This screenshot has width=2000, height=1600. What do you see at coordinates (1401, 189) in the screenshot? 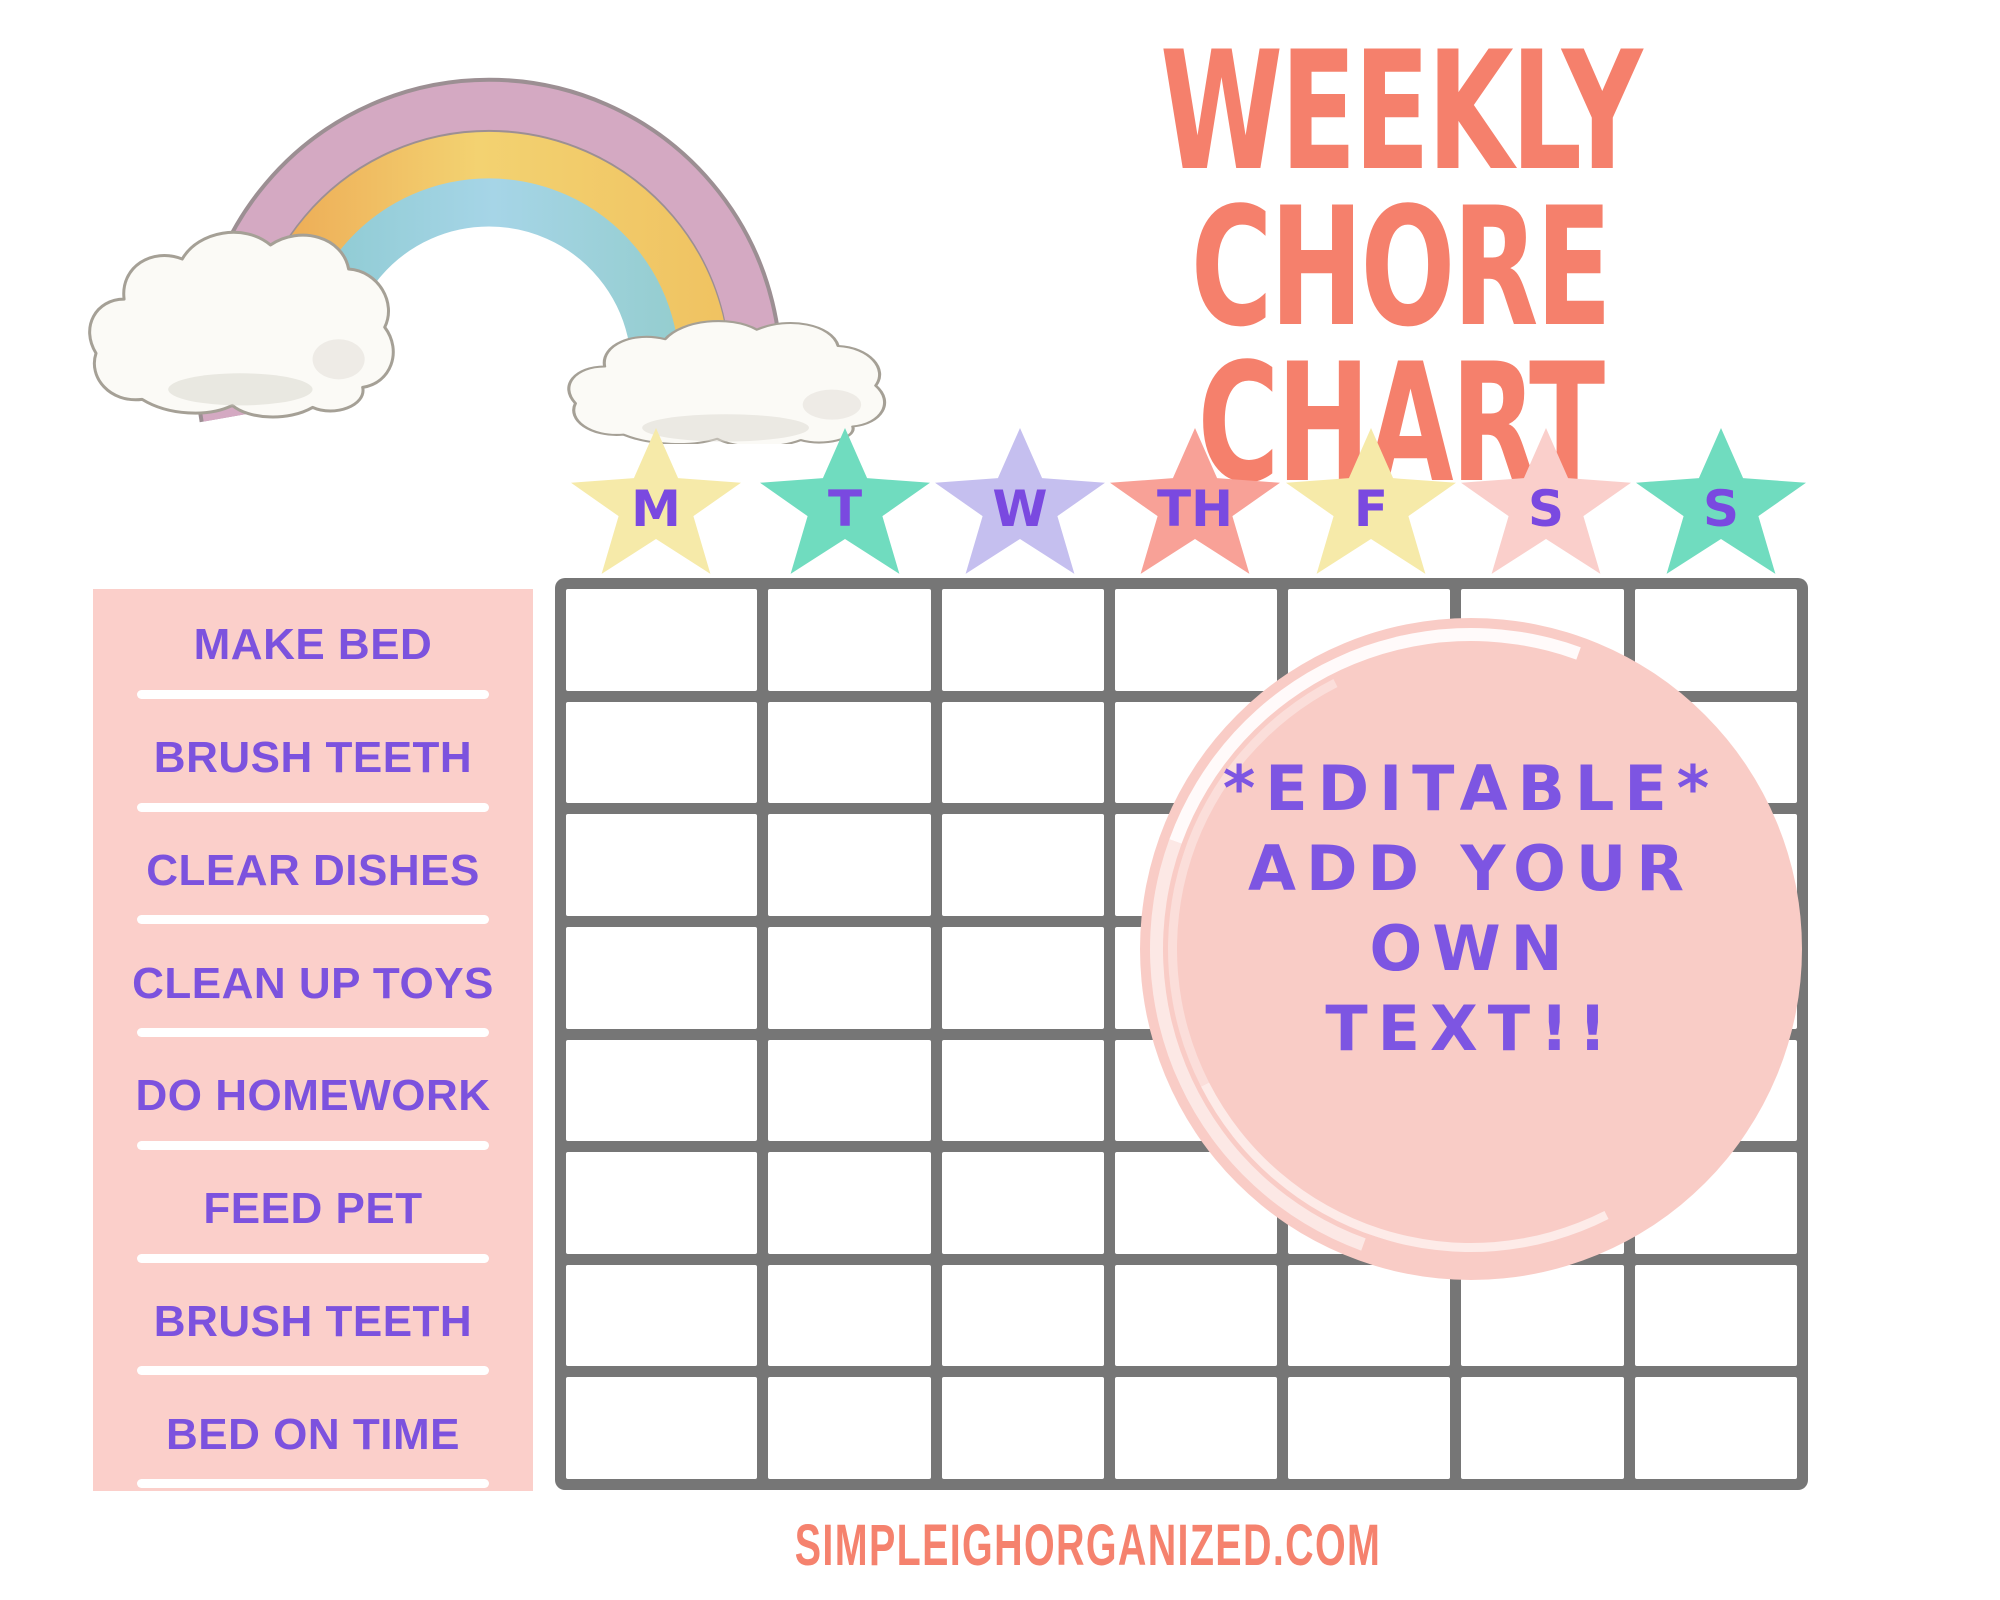
I see `title-line-1: WEEKLY CHORE` at bounding box center [1401, 189].